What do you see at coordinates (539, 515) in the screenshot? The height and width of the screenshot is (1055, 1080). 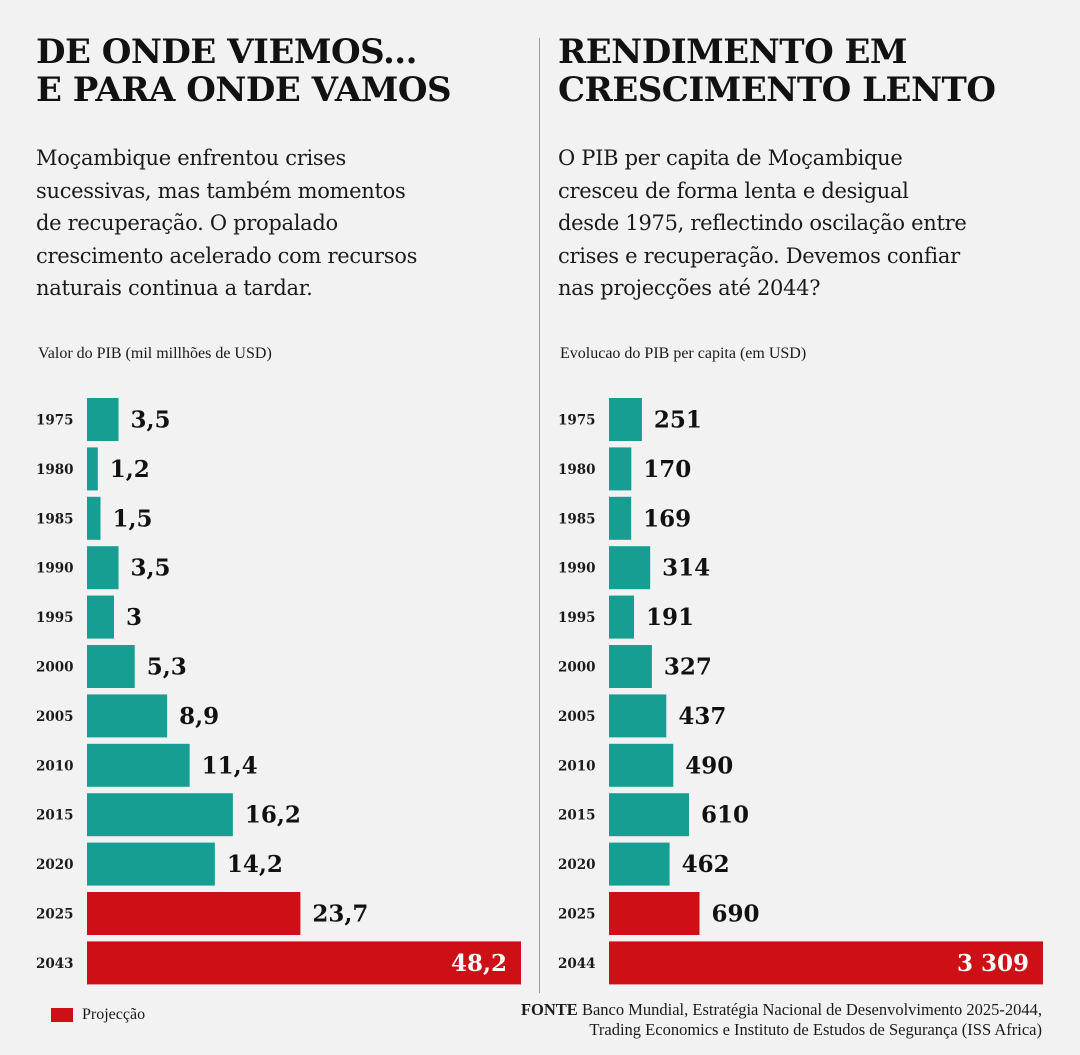 I see `panel-divider` at bounding box center [539, 515].